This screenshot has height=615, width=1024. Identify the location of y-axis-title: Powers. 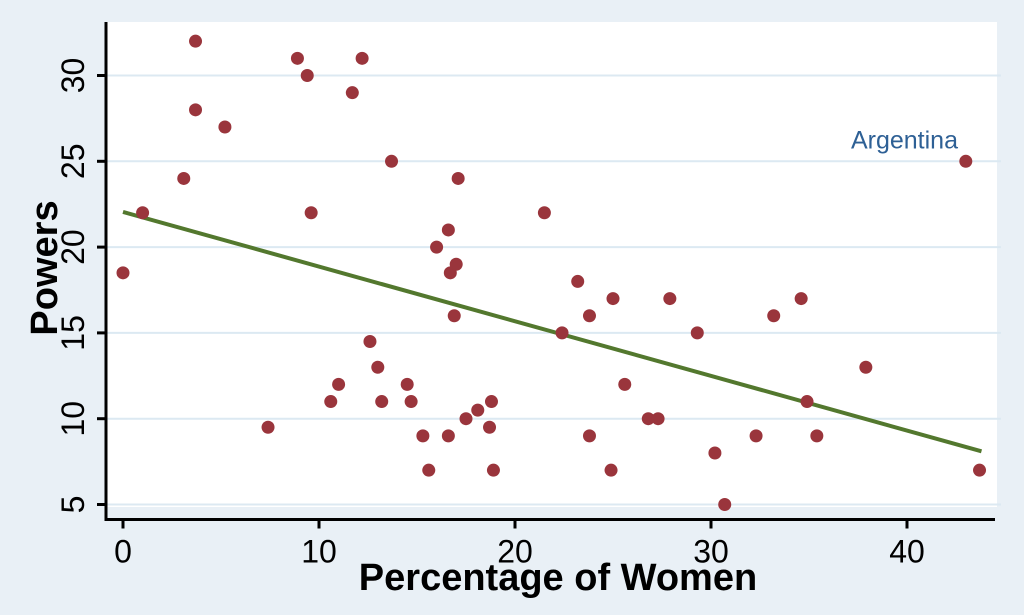
(45, 268).